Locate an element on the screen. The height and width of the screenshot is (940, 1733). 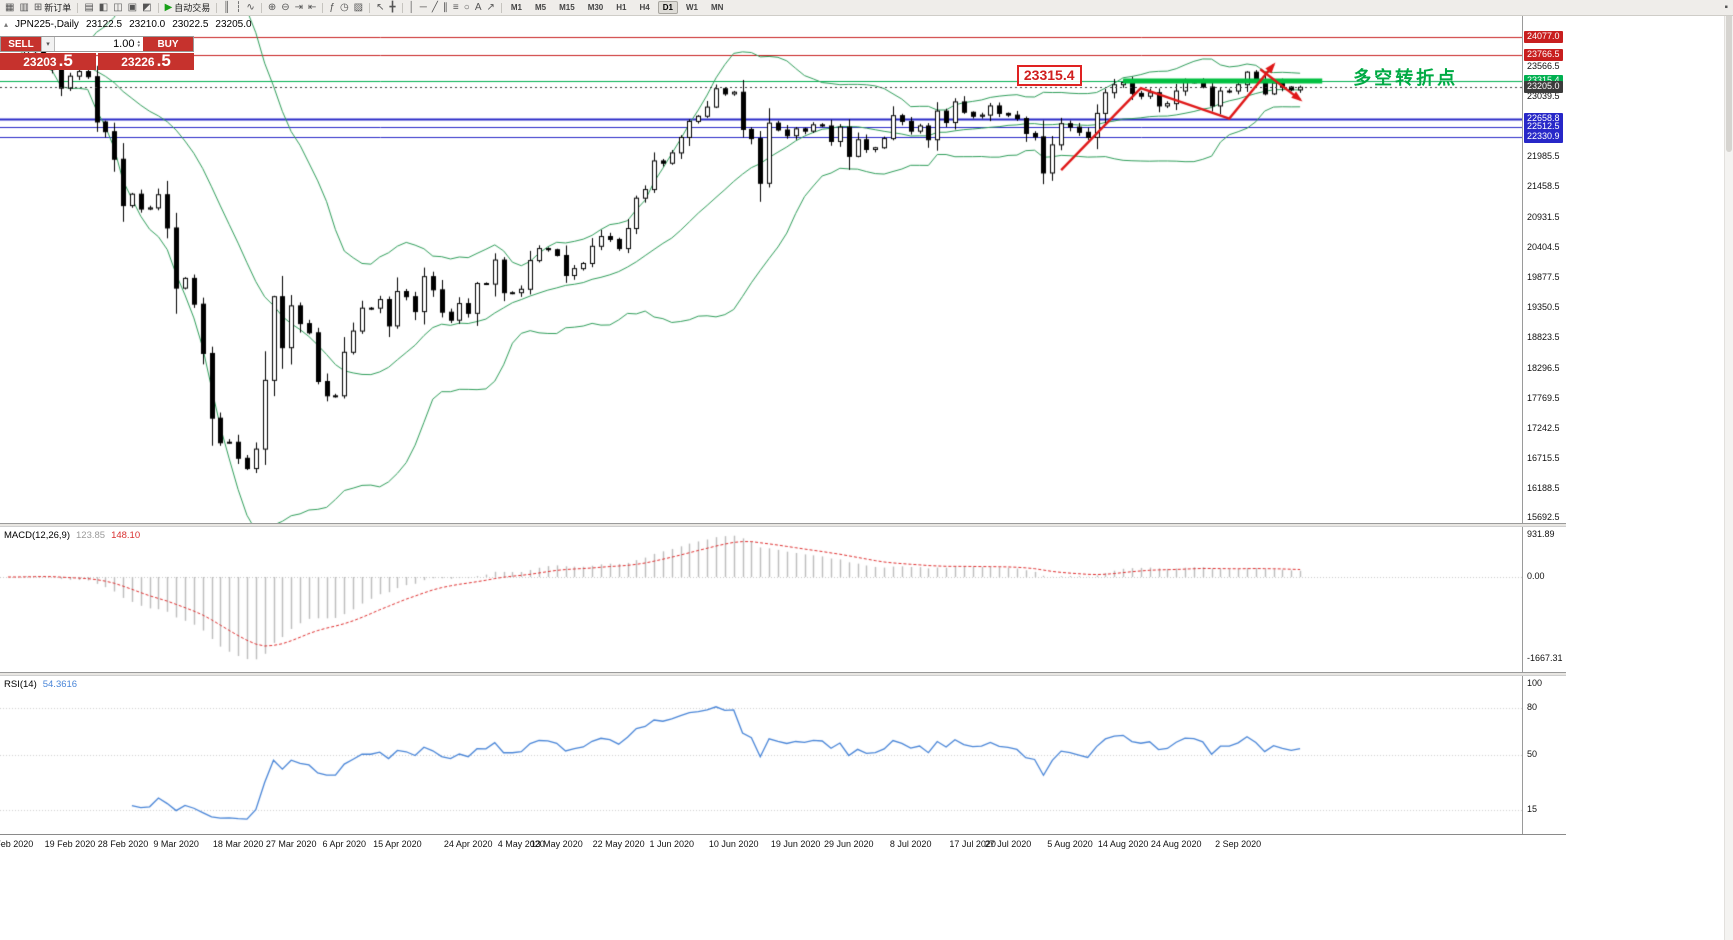
ohlc-high: 23210.0 is located at coordinates (147, 24).